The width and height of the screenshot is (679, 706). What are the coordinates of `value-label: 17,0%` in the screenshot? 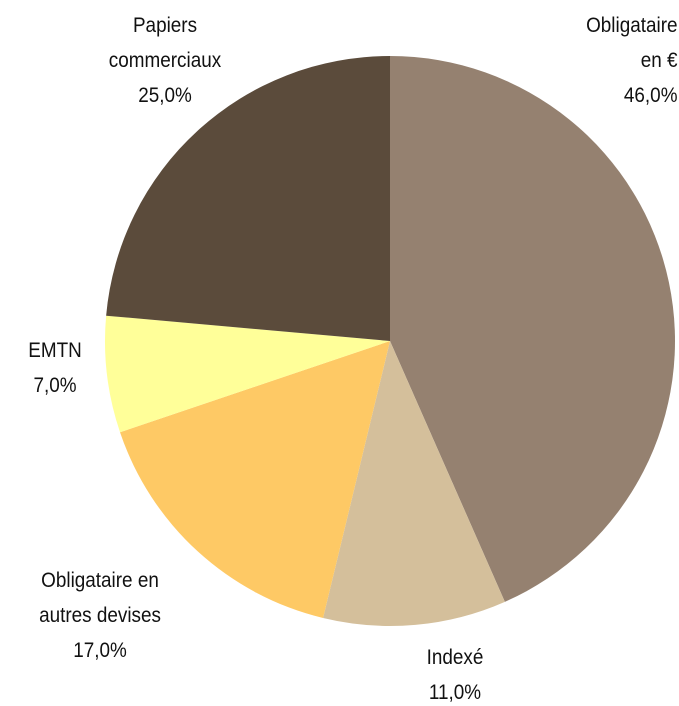 It's located at (100, 650).